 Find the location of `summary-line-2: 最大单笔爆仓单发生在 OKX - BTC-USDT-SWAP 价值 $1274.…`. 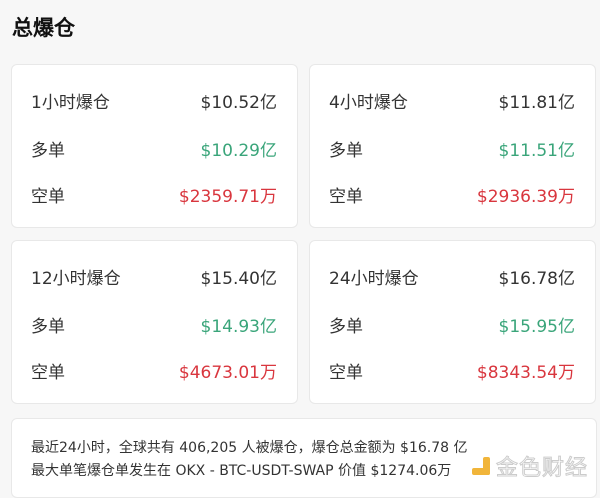

summary-line-2: 最大单笔爆仓单发生在 OKX - BTC-USDT-SWAP 价值 $1274.… is located at coordinates (241, 471).